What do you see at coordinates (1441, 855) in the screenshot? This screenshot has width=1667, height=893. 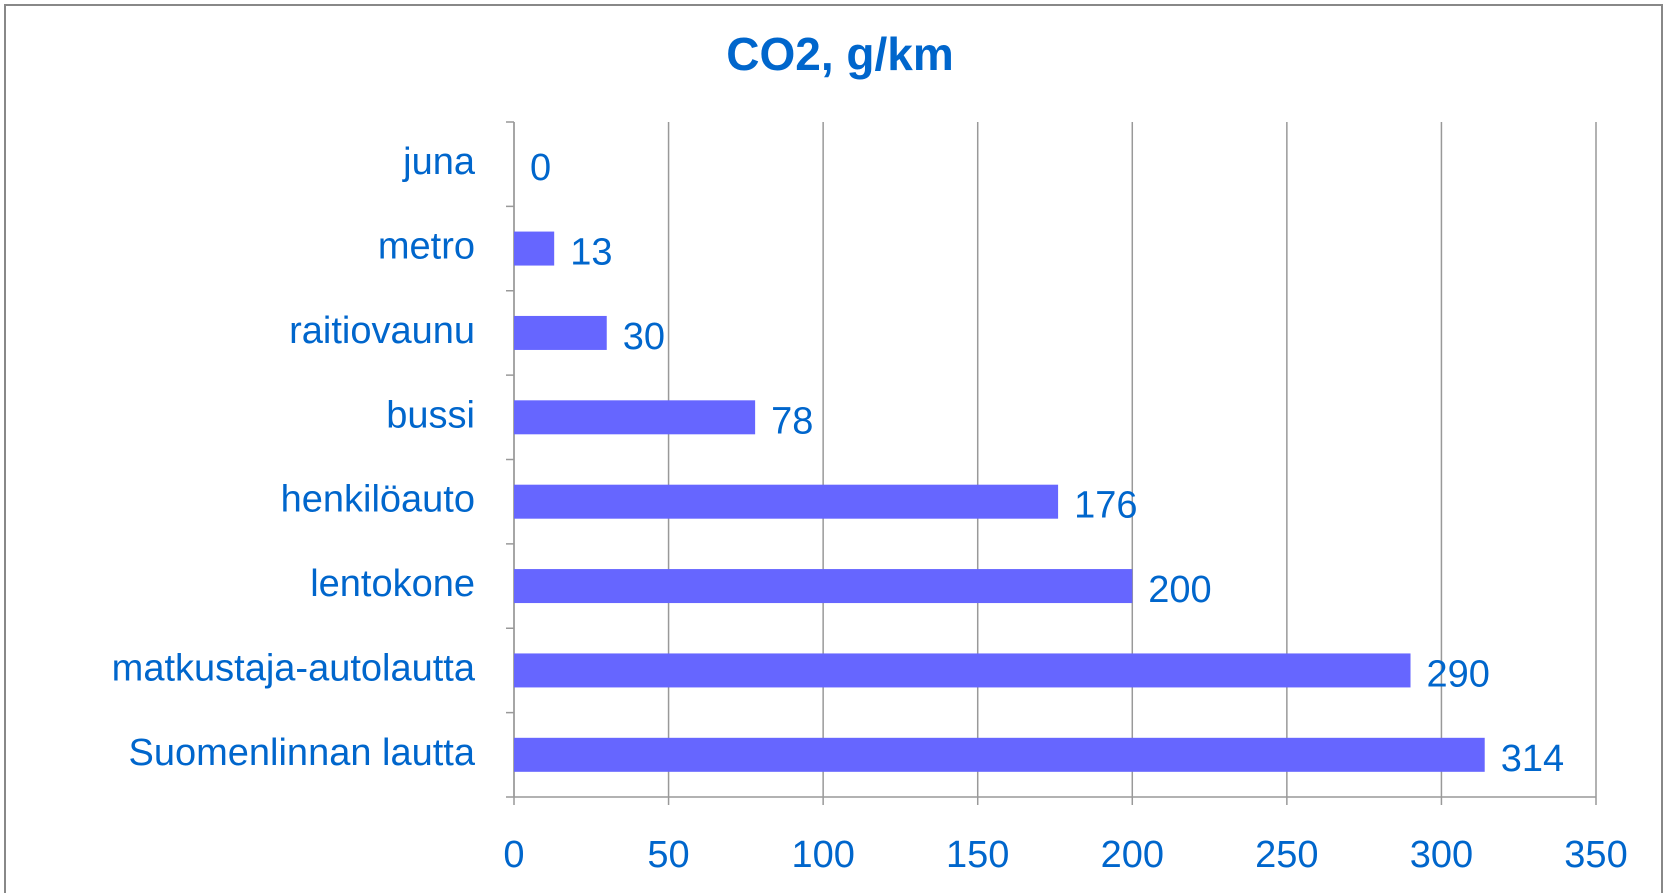 I see `x-tick-label: 300` at bounding box center [1441, 855].